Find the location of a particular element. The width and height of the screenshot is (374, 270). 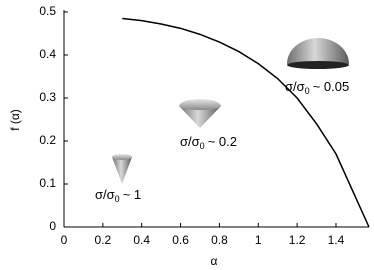

cap-shape is located at coordinates (318, 53).